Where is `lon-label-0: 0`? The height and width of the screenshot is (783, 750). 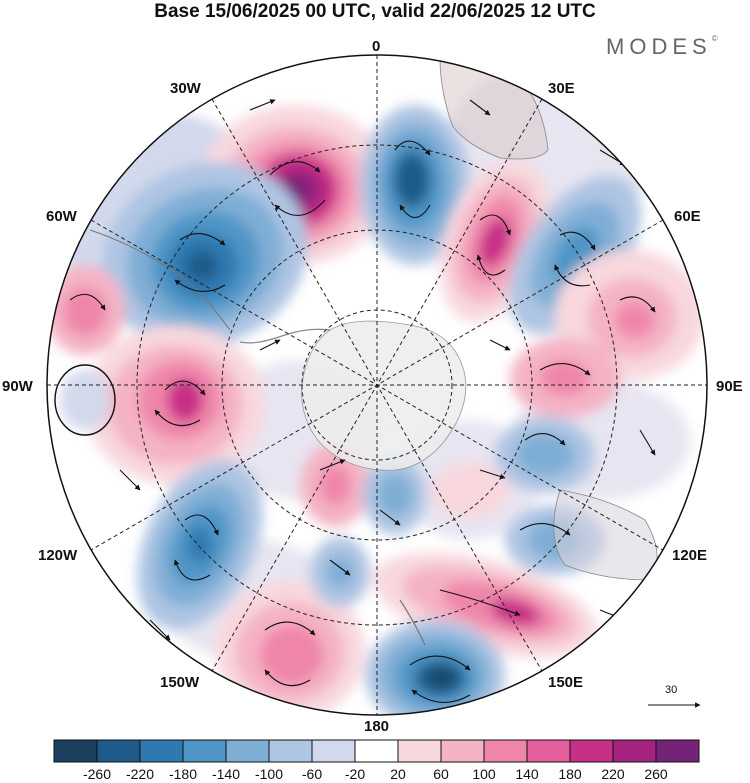
lon-label-0: 0 is located at coordinates (376, 46).